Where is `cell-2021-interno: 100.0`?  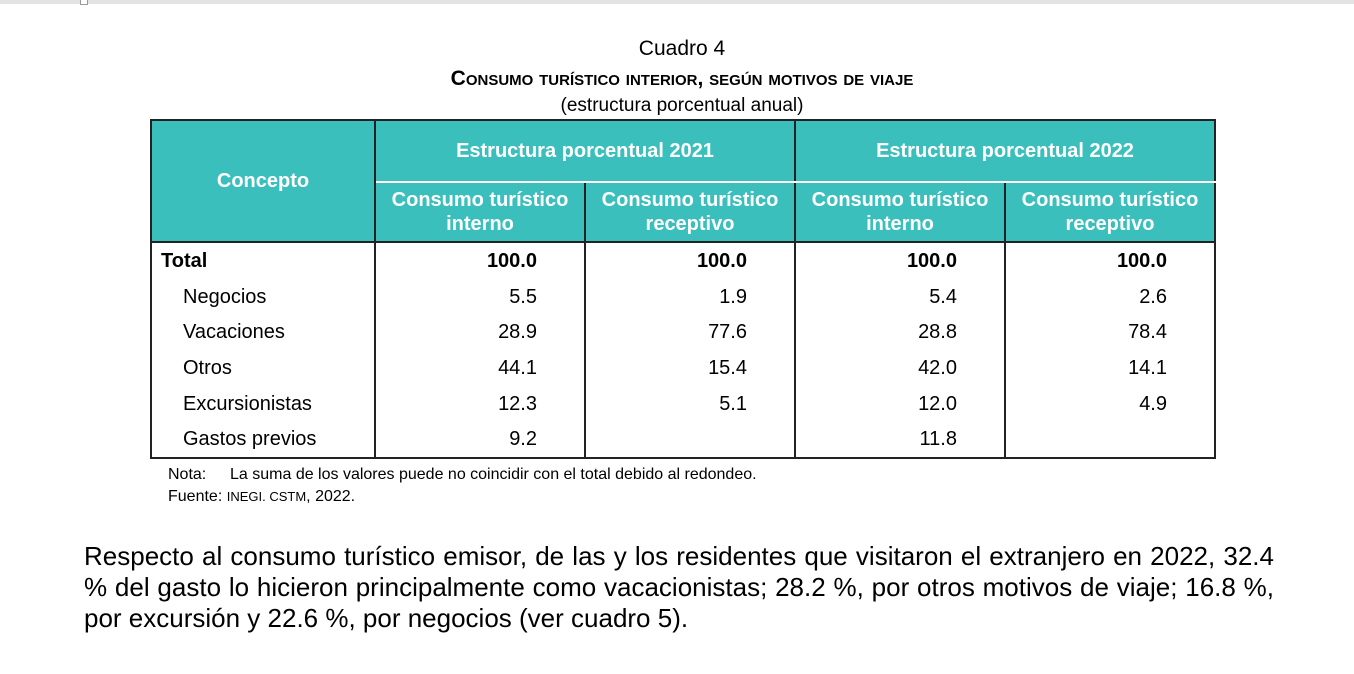
cell-2021-interno: 100.0 is located at coordinates (480, 260).